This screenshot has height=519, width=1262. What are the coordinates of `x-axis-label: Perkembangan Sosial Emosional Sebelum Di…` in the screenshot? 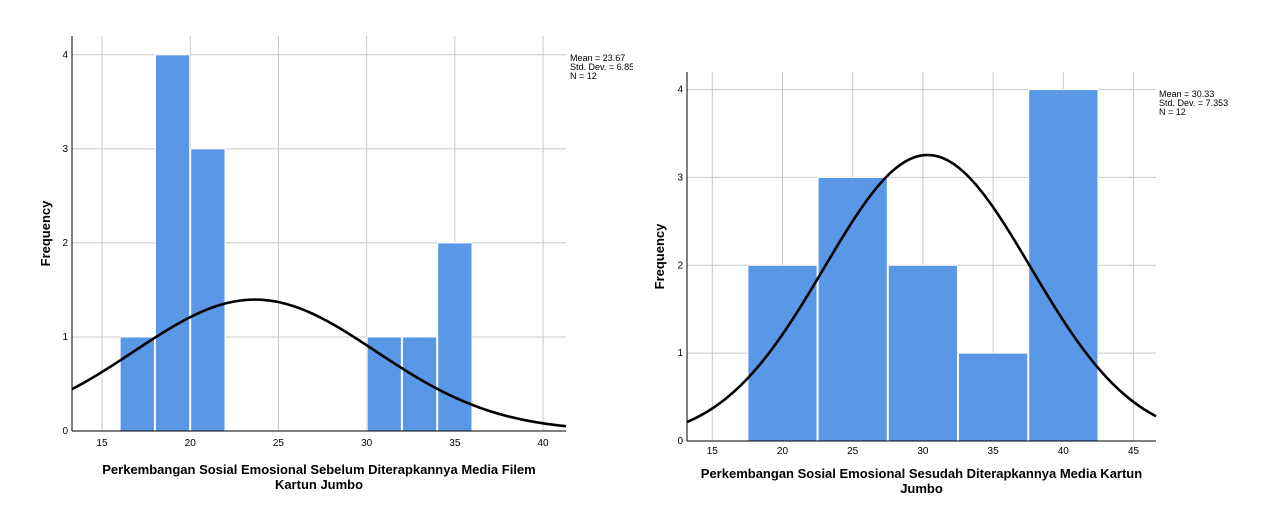 It's located at (318, 469).